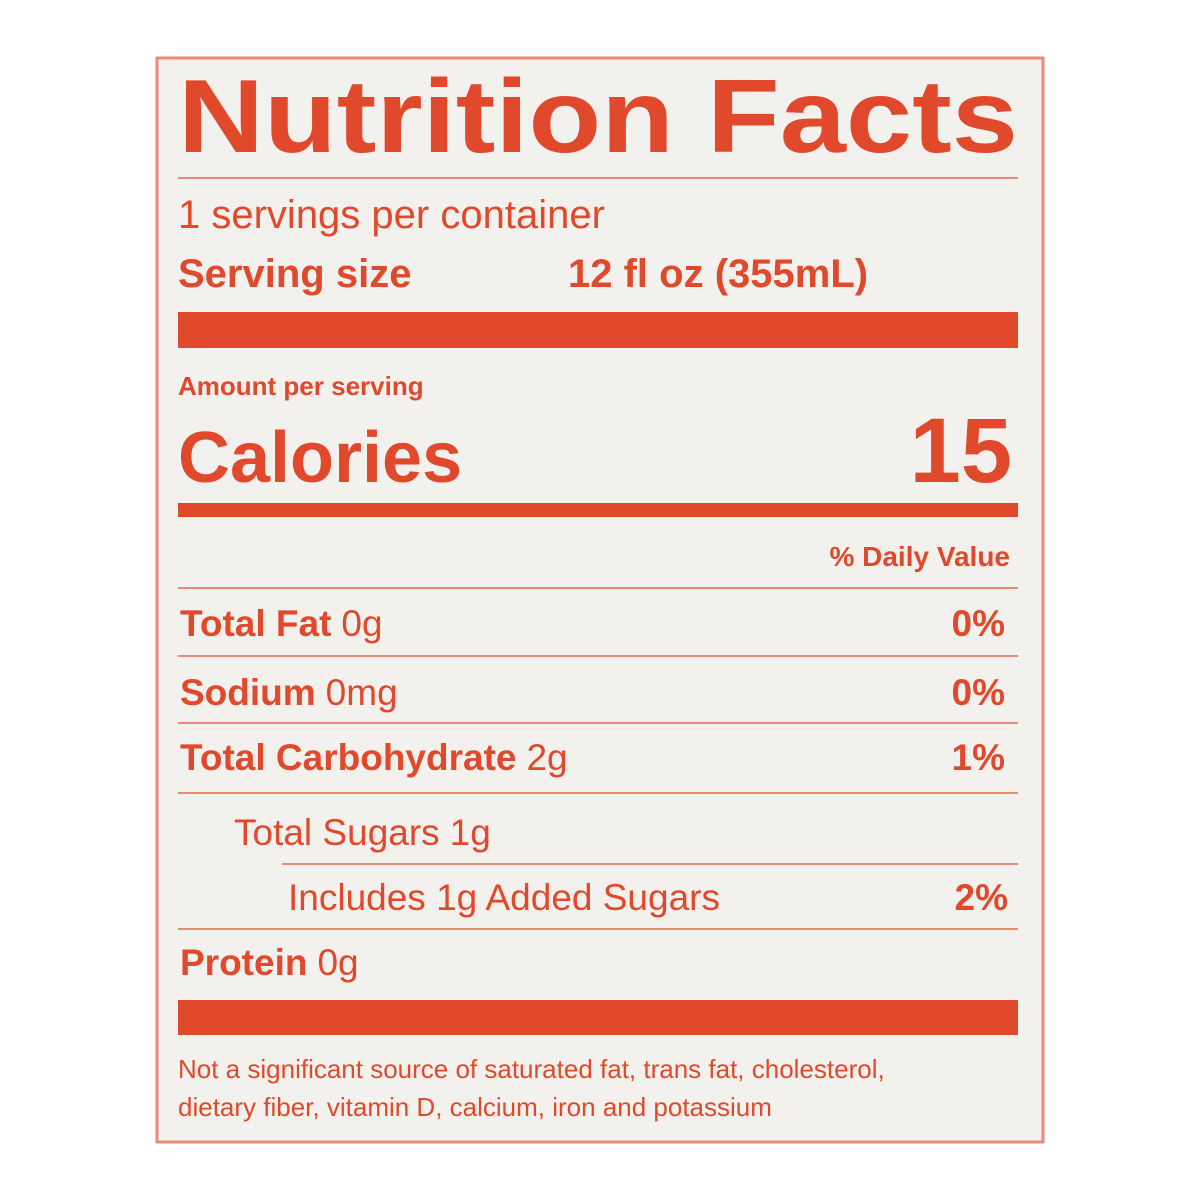 The height and width of the screenshot is (1200, 1200). Describe the element at coordinates (320, 458) in the screenshot. I see `calories-label: Calories` at that location.